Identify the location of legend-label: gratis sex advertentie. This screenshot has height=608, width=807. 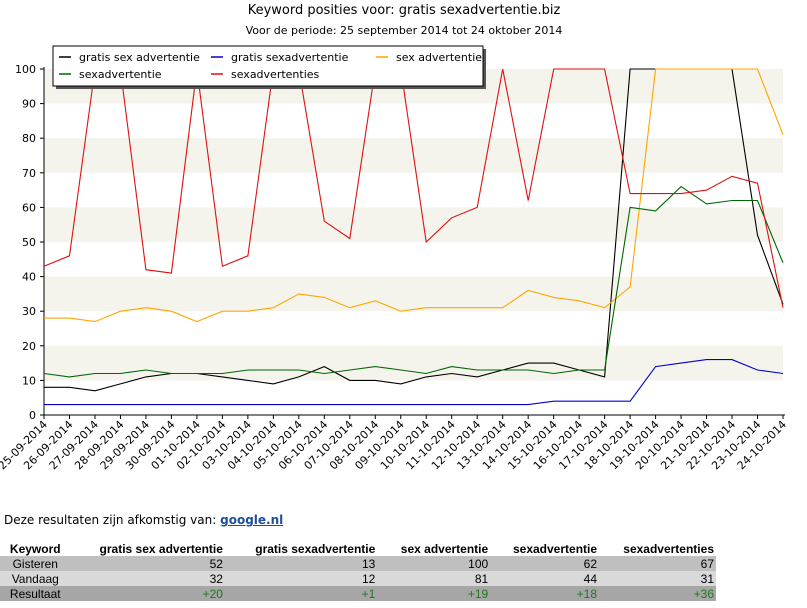
(139, 57).